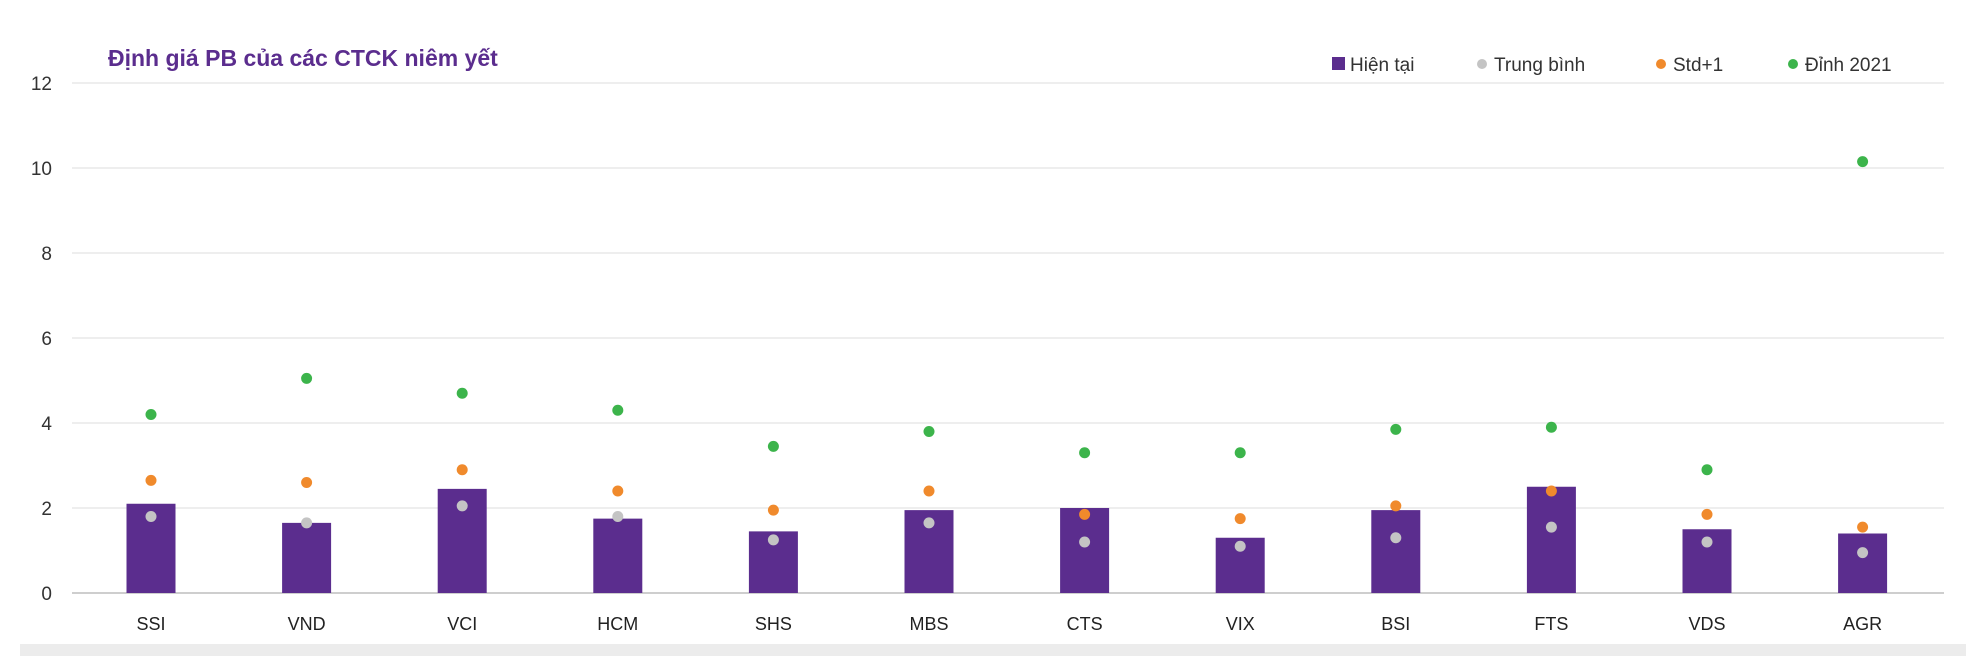 The image size is (1986, 656). Describe the element at coordinates (46, 594) in the screenshot. I see `y-tick-label: 0` at that location.